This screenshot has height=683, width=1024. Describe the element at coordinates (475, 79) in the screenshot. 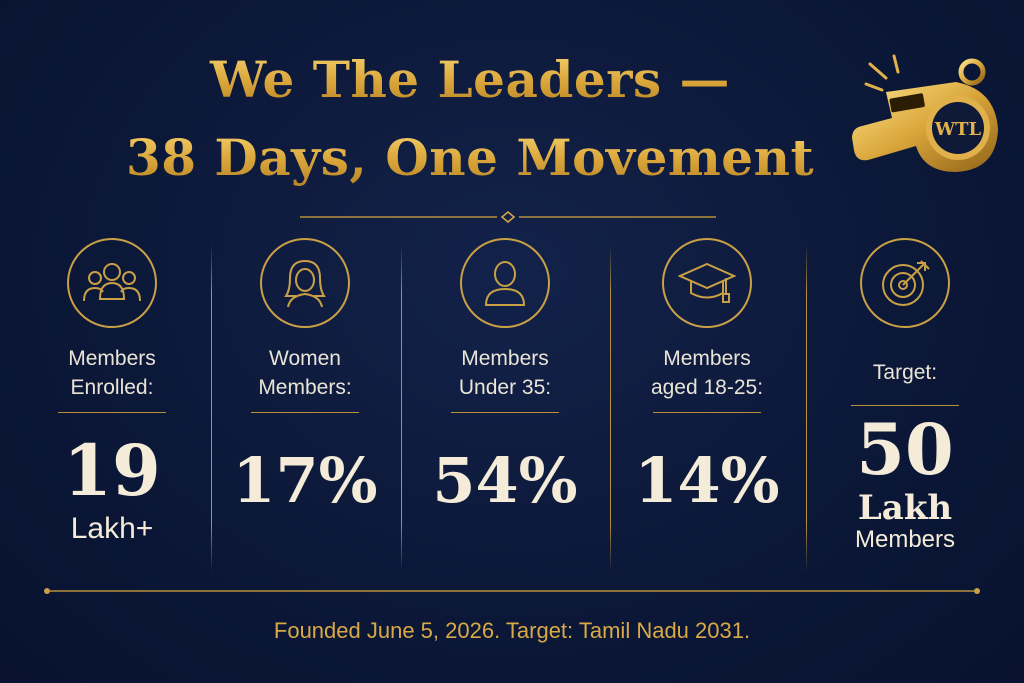

I see `title-line-1: We The Leaders —` at that location.